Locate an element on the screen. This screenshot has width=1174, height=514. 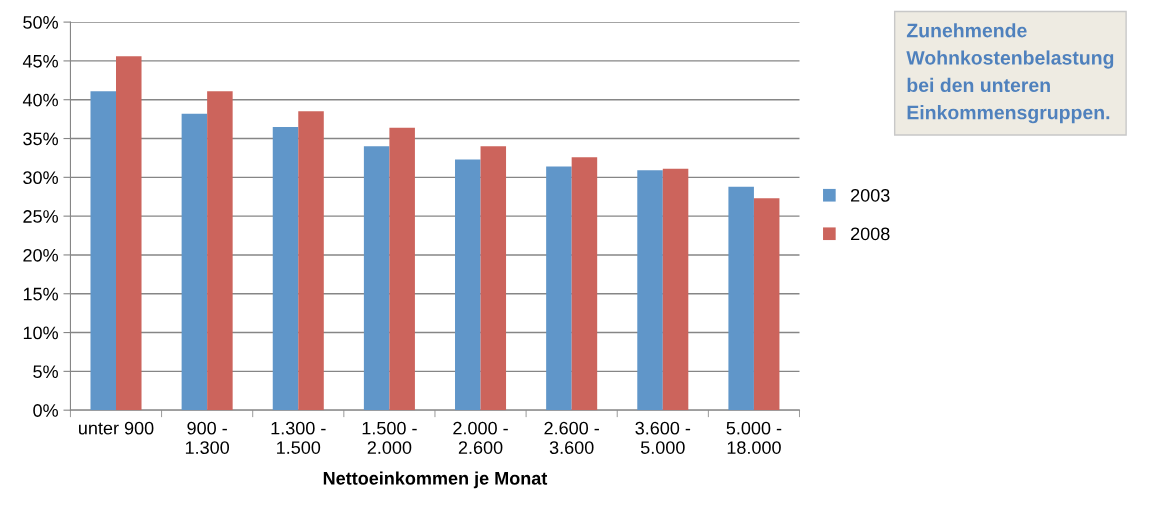
x-tick-label: 2.600 - 3.600 is located at coordinates (571, 437).